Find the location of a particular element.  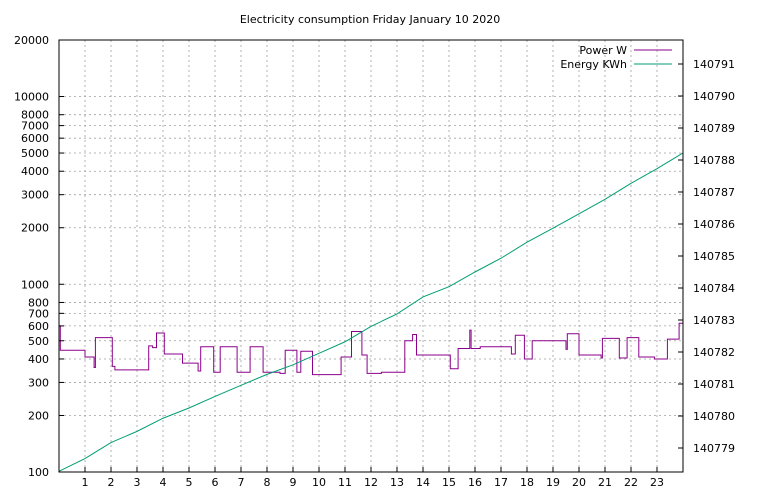

x-tick-label: 18 is located at coordinates (527, 482).